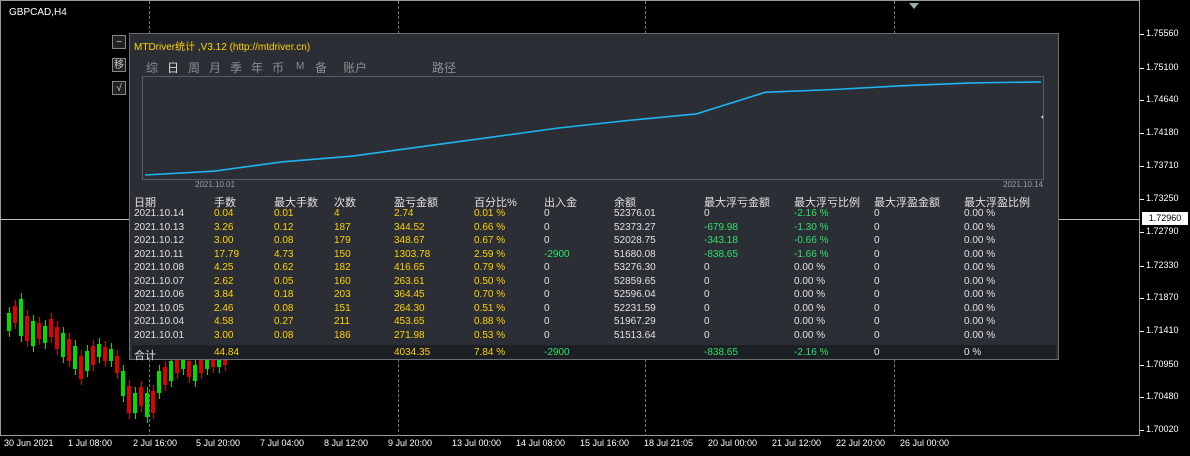 This screenshot has height=456, width=1190. I want to click on table-cell: 52859.65, so click(635, 281).